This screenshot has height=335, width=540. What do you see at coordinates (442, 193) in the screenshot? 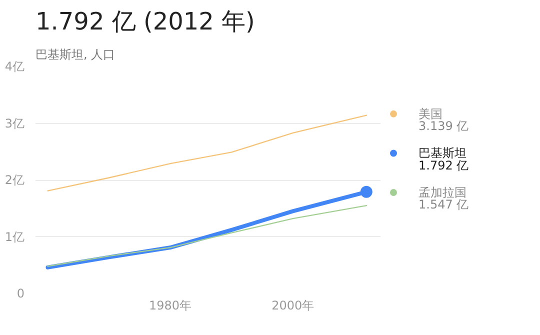
I see `legend-label: 孟加拉国` at bounding box center [442, 193].